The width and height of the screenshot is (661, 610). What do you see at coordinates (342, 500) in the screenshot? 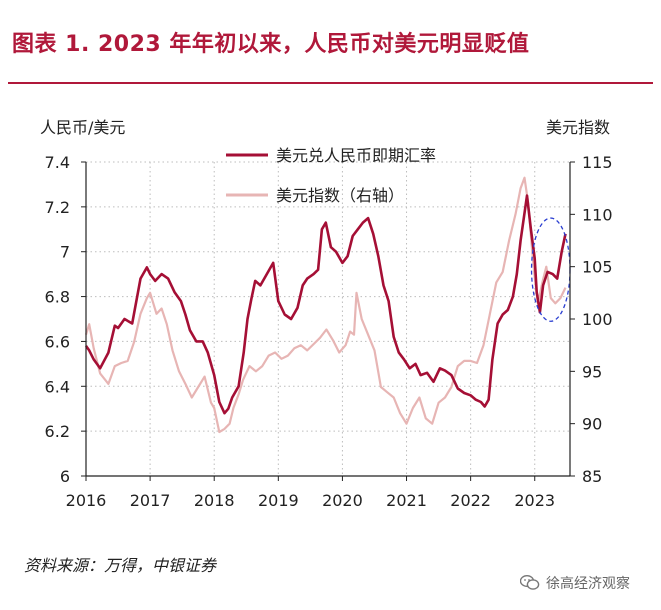
I see `x-tick-label: 2020` at bounding box center [342, 500].